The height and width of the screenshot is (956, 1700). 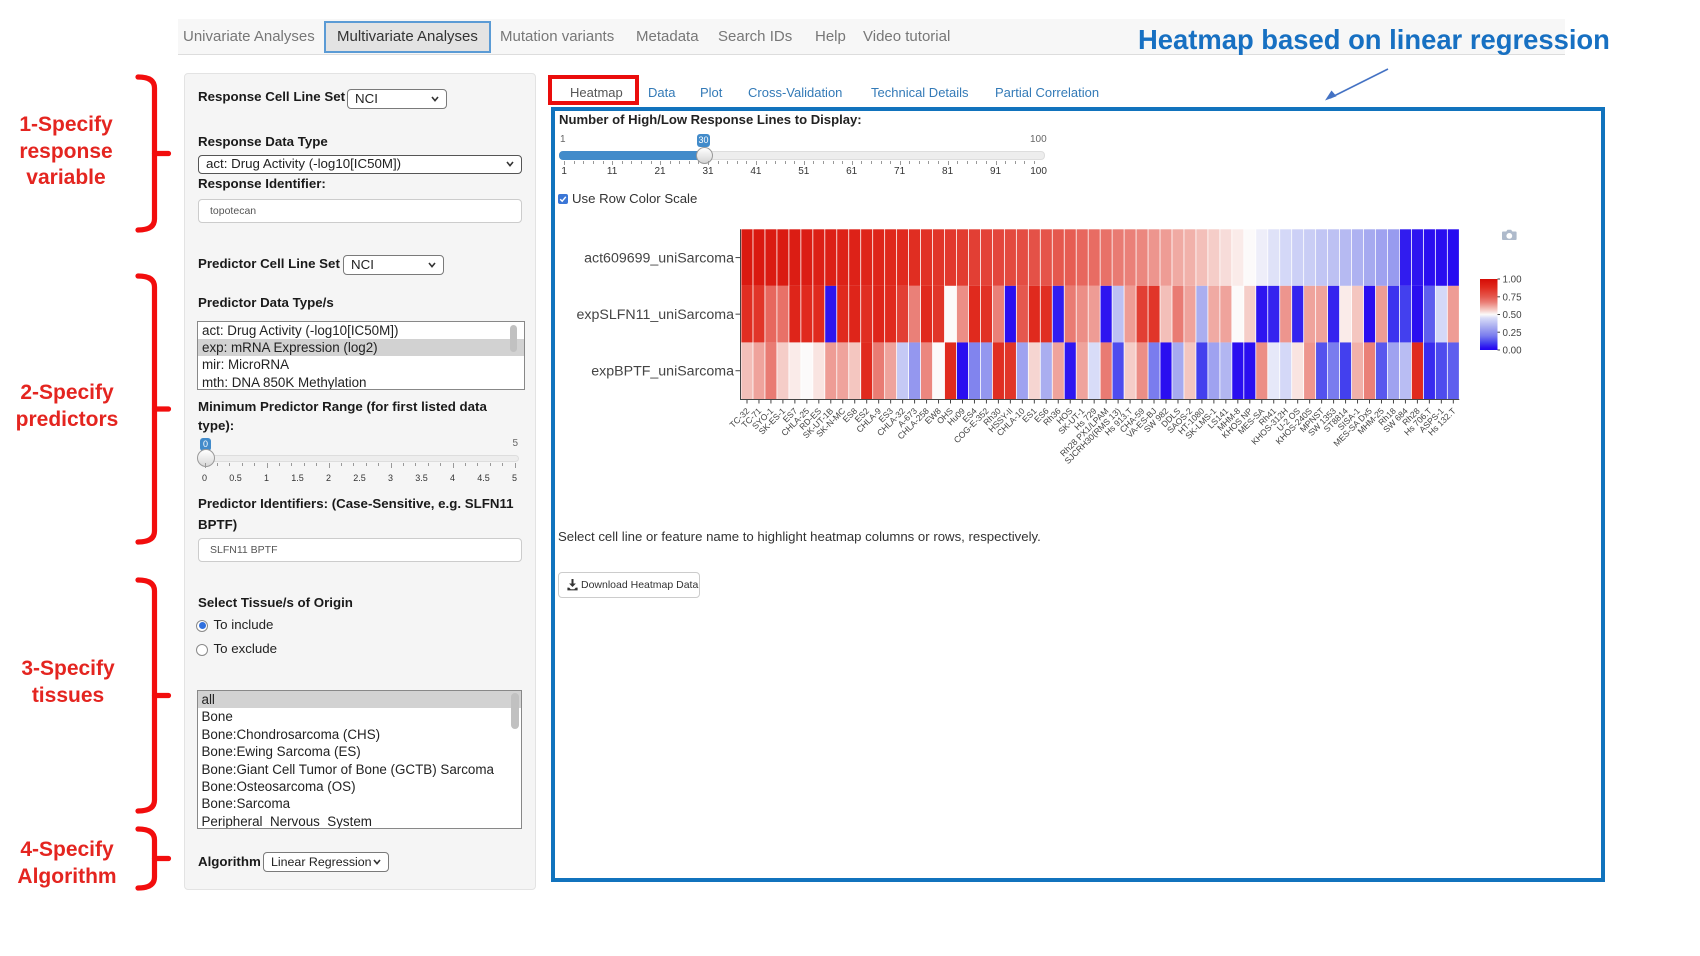 I want to click on svg-text: expSLFN11_uniSarcoma, so click(x=656, y=315).